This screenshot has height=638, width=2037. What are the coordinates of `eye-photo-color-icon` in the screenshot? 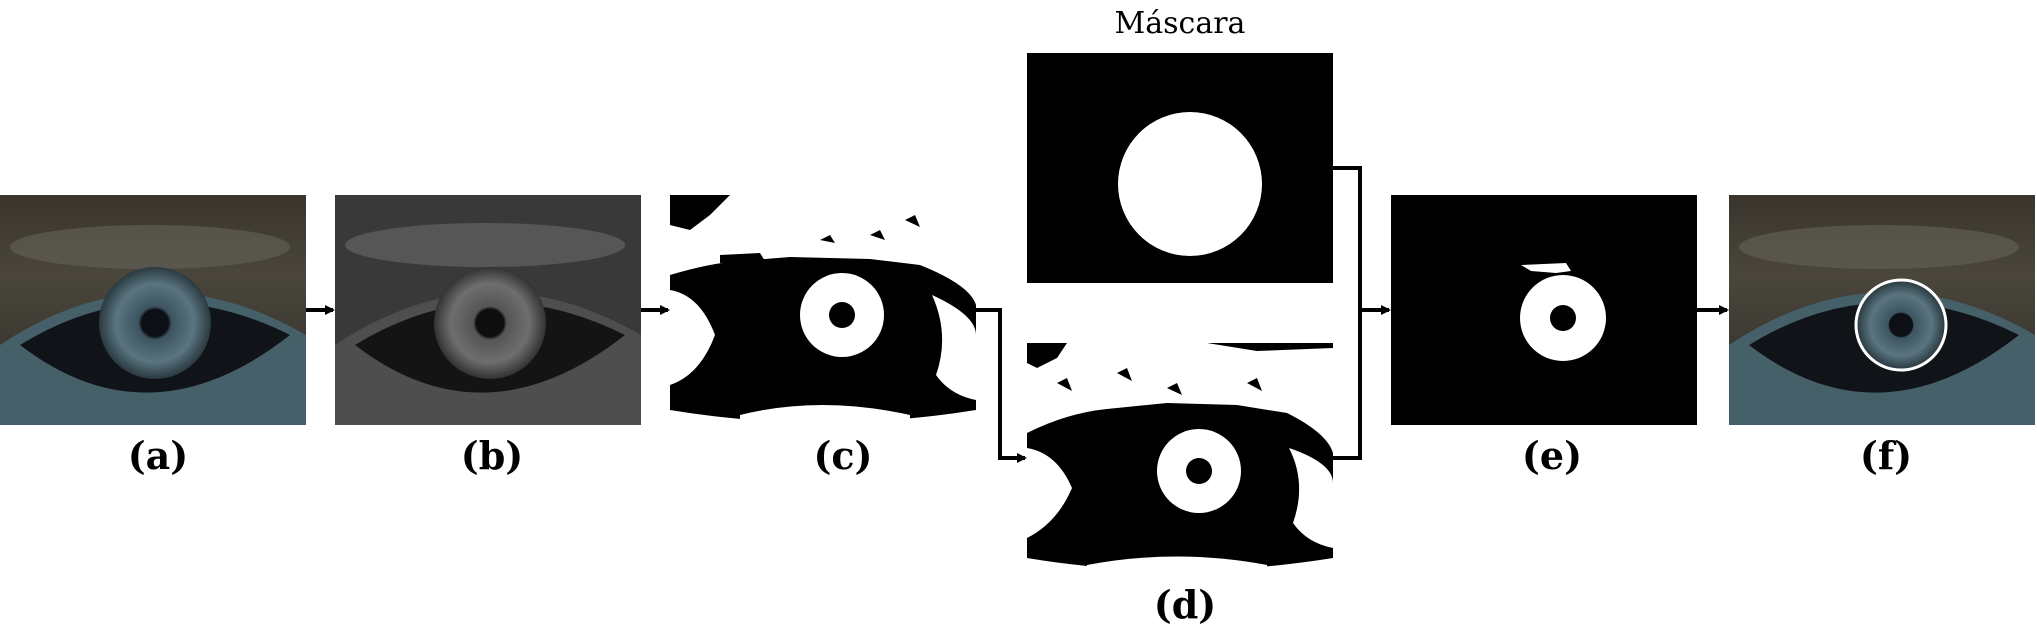 It's located at (153, 310).